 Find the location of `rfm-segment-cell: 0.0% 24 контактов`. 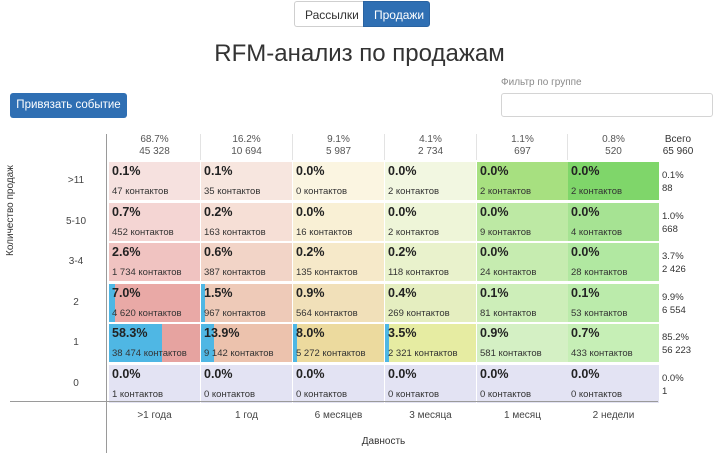

rfm-segment-cell: 0.0% 24 контактов is located at coordinates (522, 262).